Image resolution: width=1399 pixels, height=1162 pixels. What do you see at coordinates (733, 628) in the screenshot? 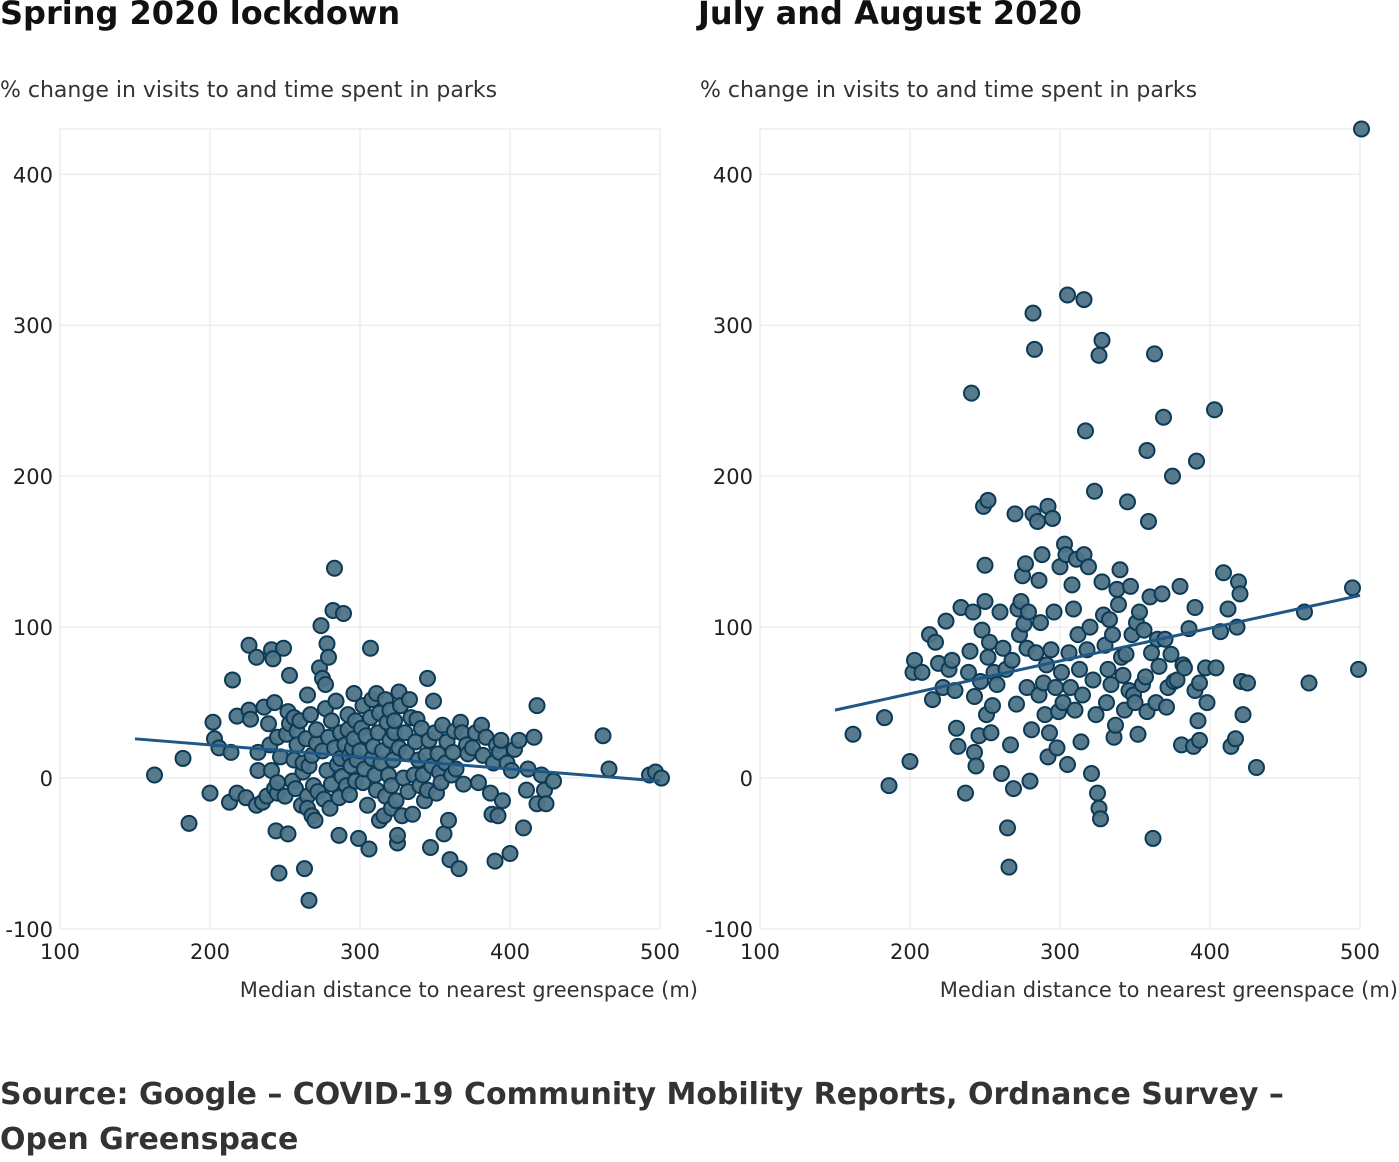
I see `y-tick-label: 100` at bounding box center [733, 628].